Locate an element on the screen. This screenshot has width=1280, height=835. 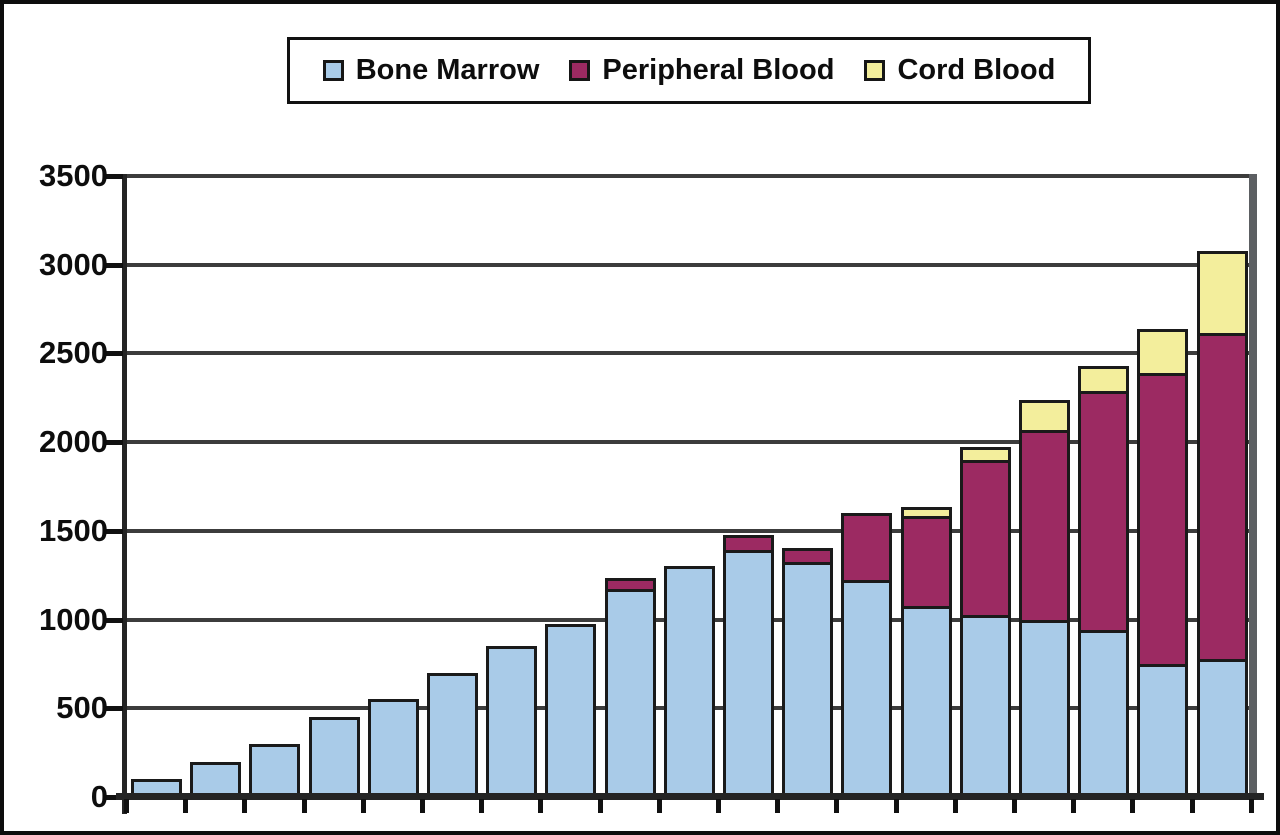
legend-label: Bone Marrow is located at coordinates (447, 70).